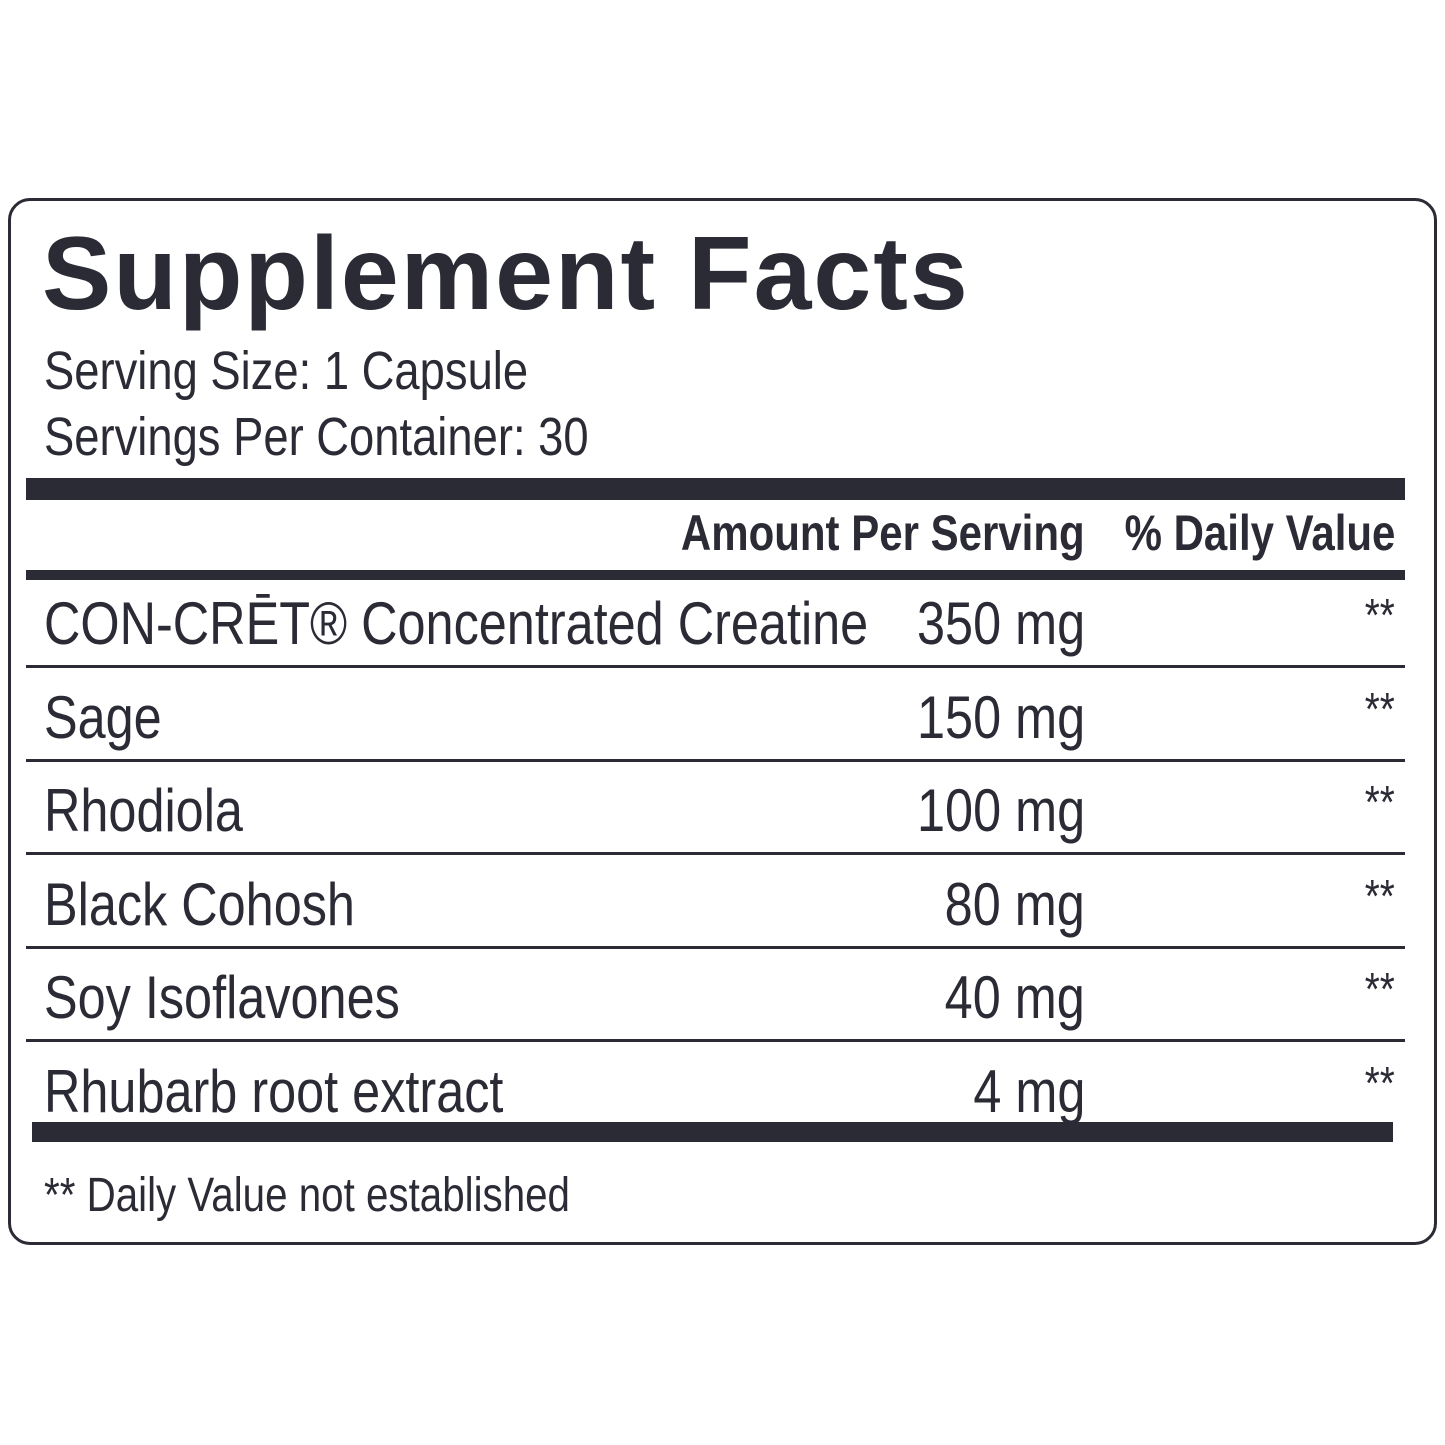 This screenshot has height=1445, width=1445. I want to click on ingredient-name: Soy Isoflavones, so click(222, 997).